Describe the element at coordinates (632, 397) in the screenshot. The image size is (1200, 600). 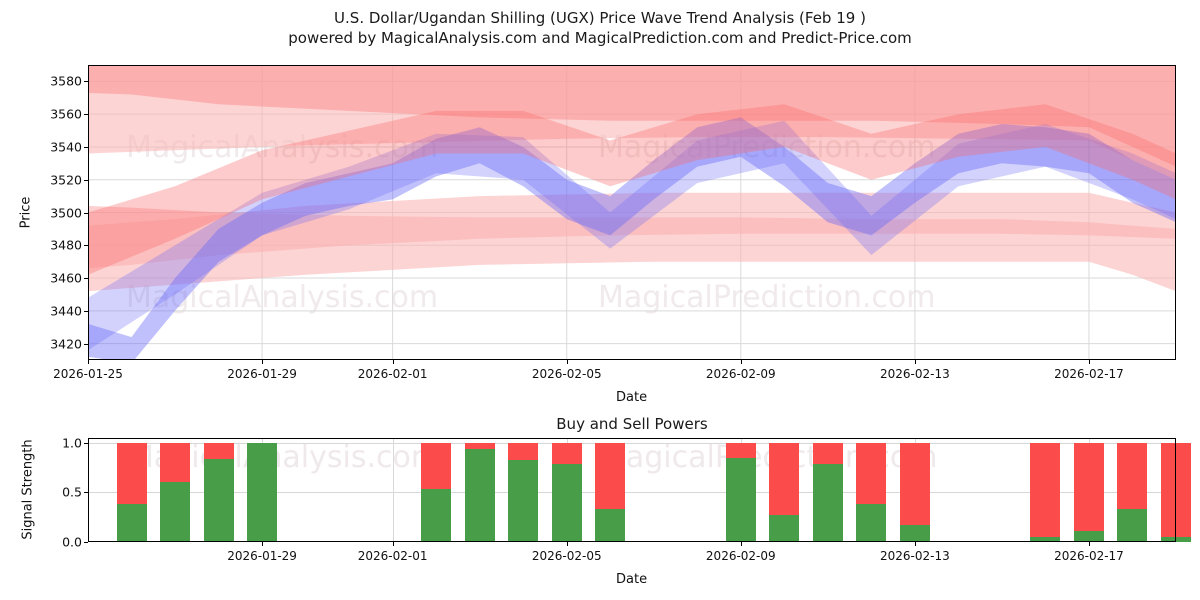
I see `price-x-axis-label: Date` at that location.